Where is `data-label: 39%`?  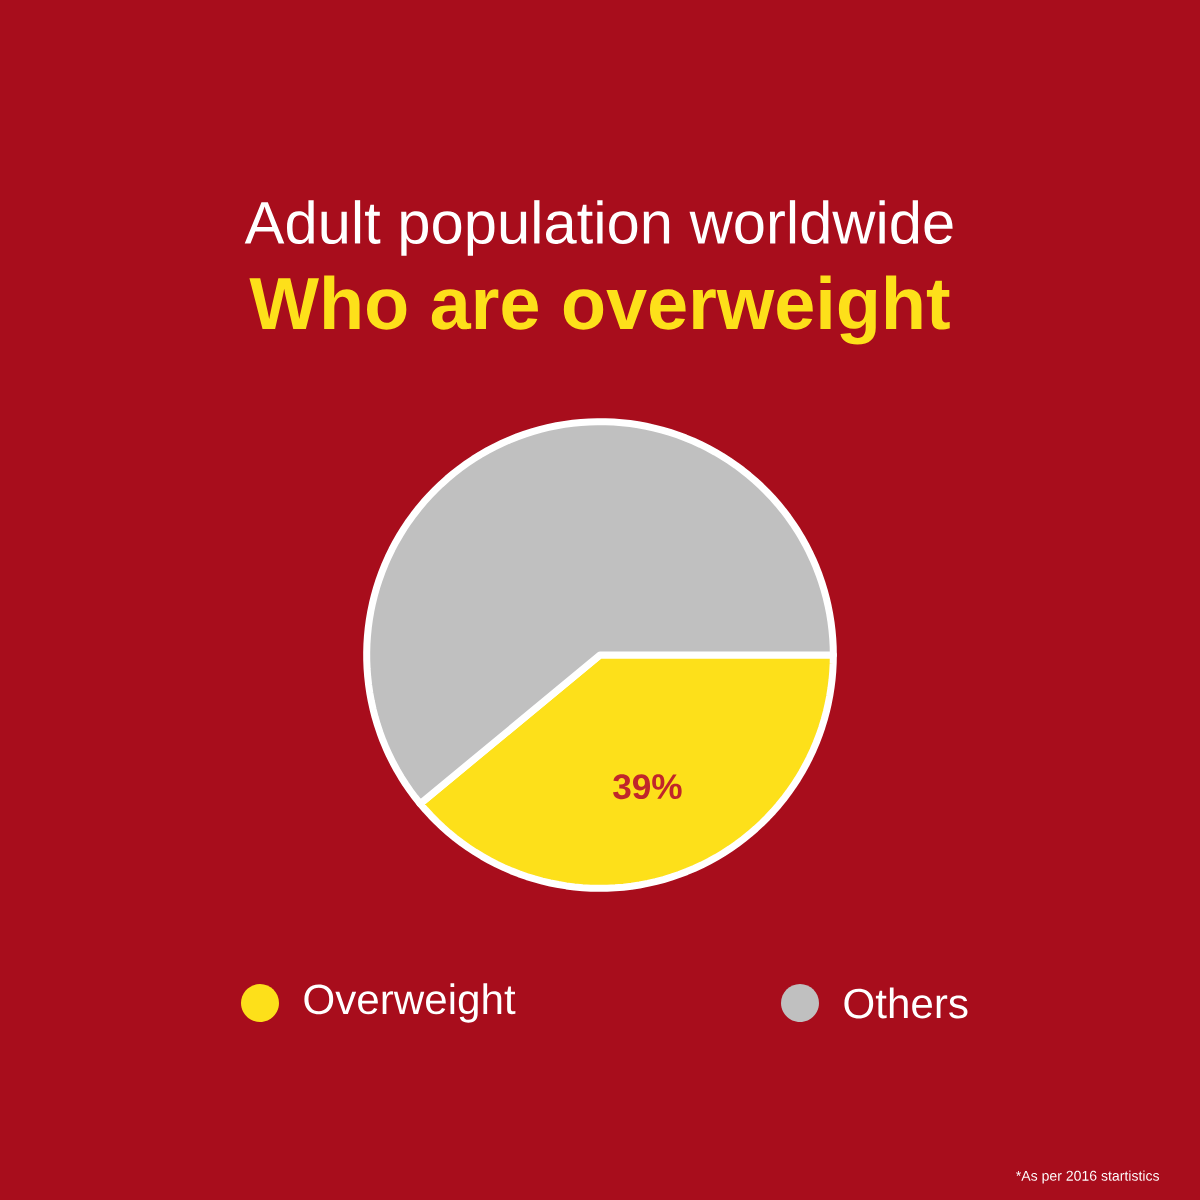
data-label: 39% is located at coordinates (647, 787).